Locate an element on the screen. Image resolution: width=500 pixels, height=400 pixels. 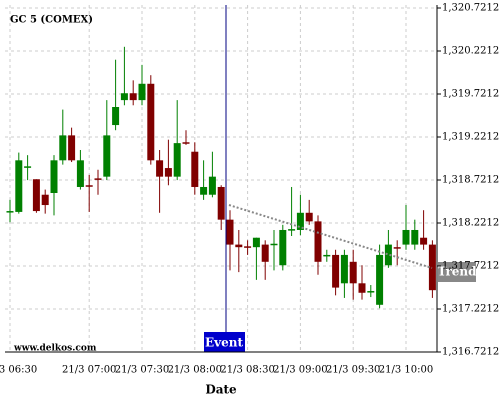
event-box is located at coordinates (224, 342).